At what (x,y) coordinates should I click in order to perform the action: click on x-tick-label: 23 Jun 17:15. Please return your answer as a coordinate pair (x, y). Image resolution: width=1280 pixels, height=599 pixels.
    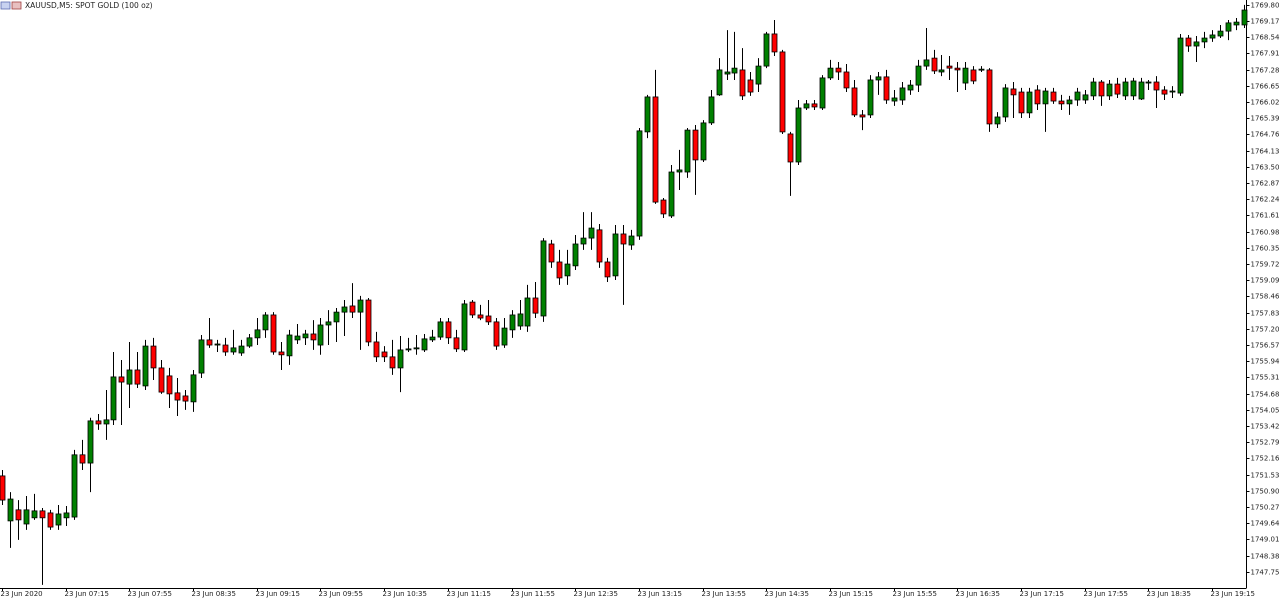
    Looking at the image, I should click on (1042, 594).